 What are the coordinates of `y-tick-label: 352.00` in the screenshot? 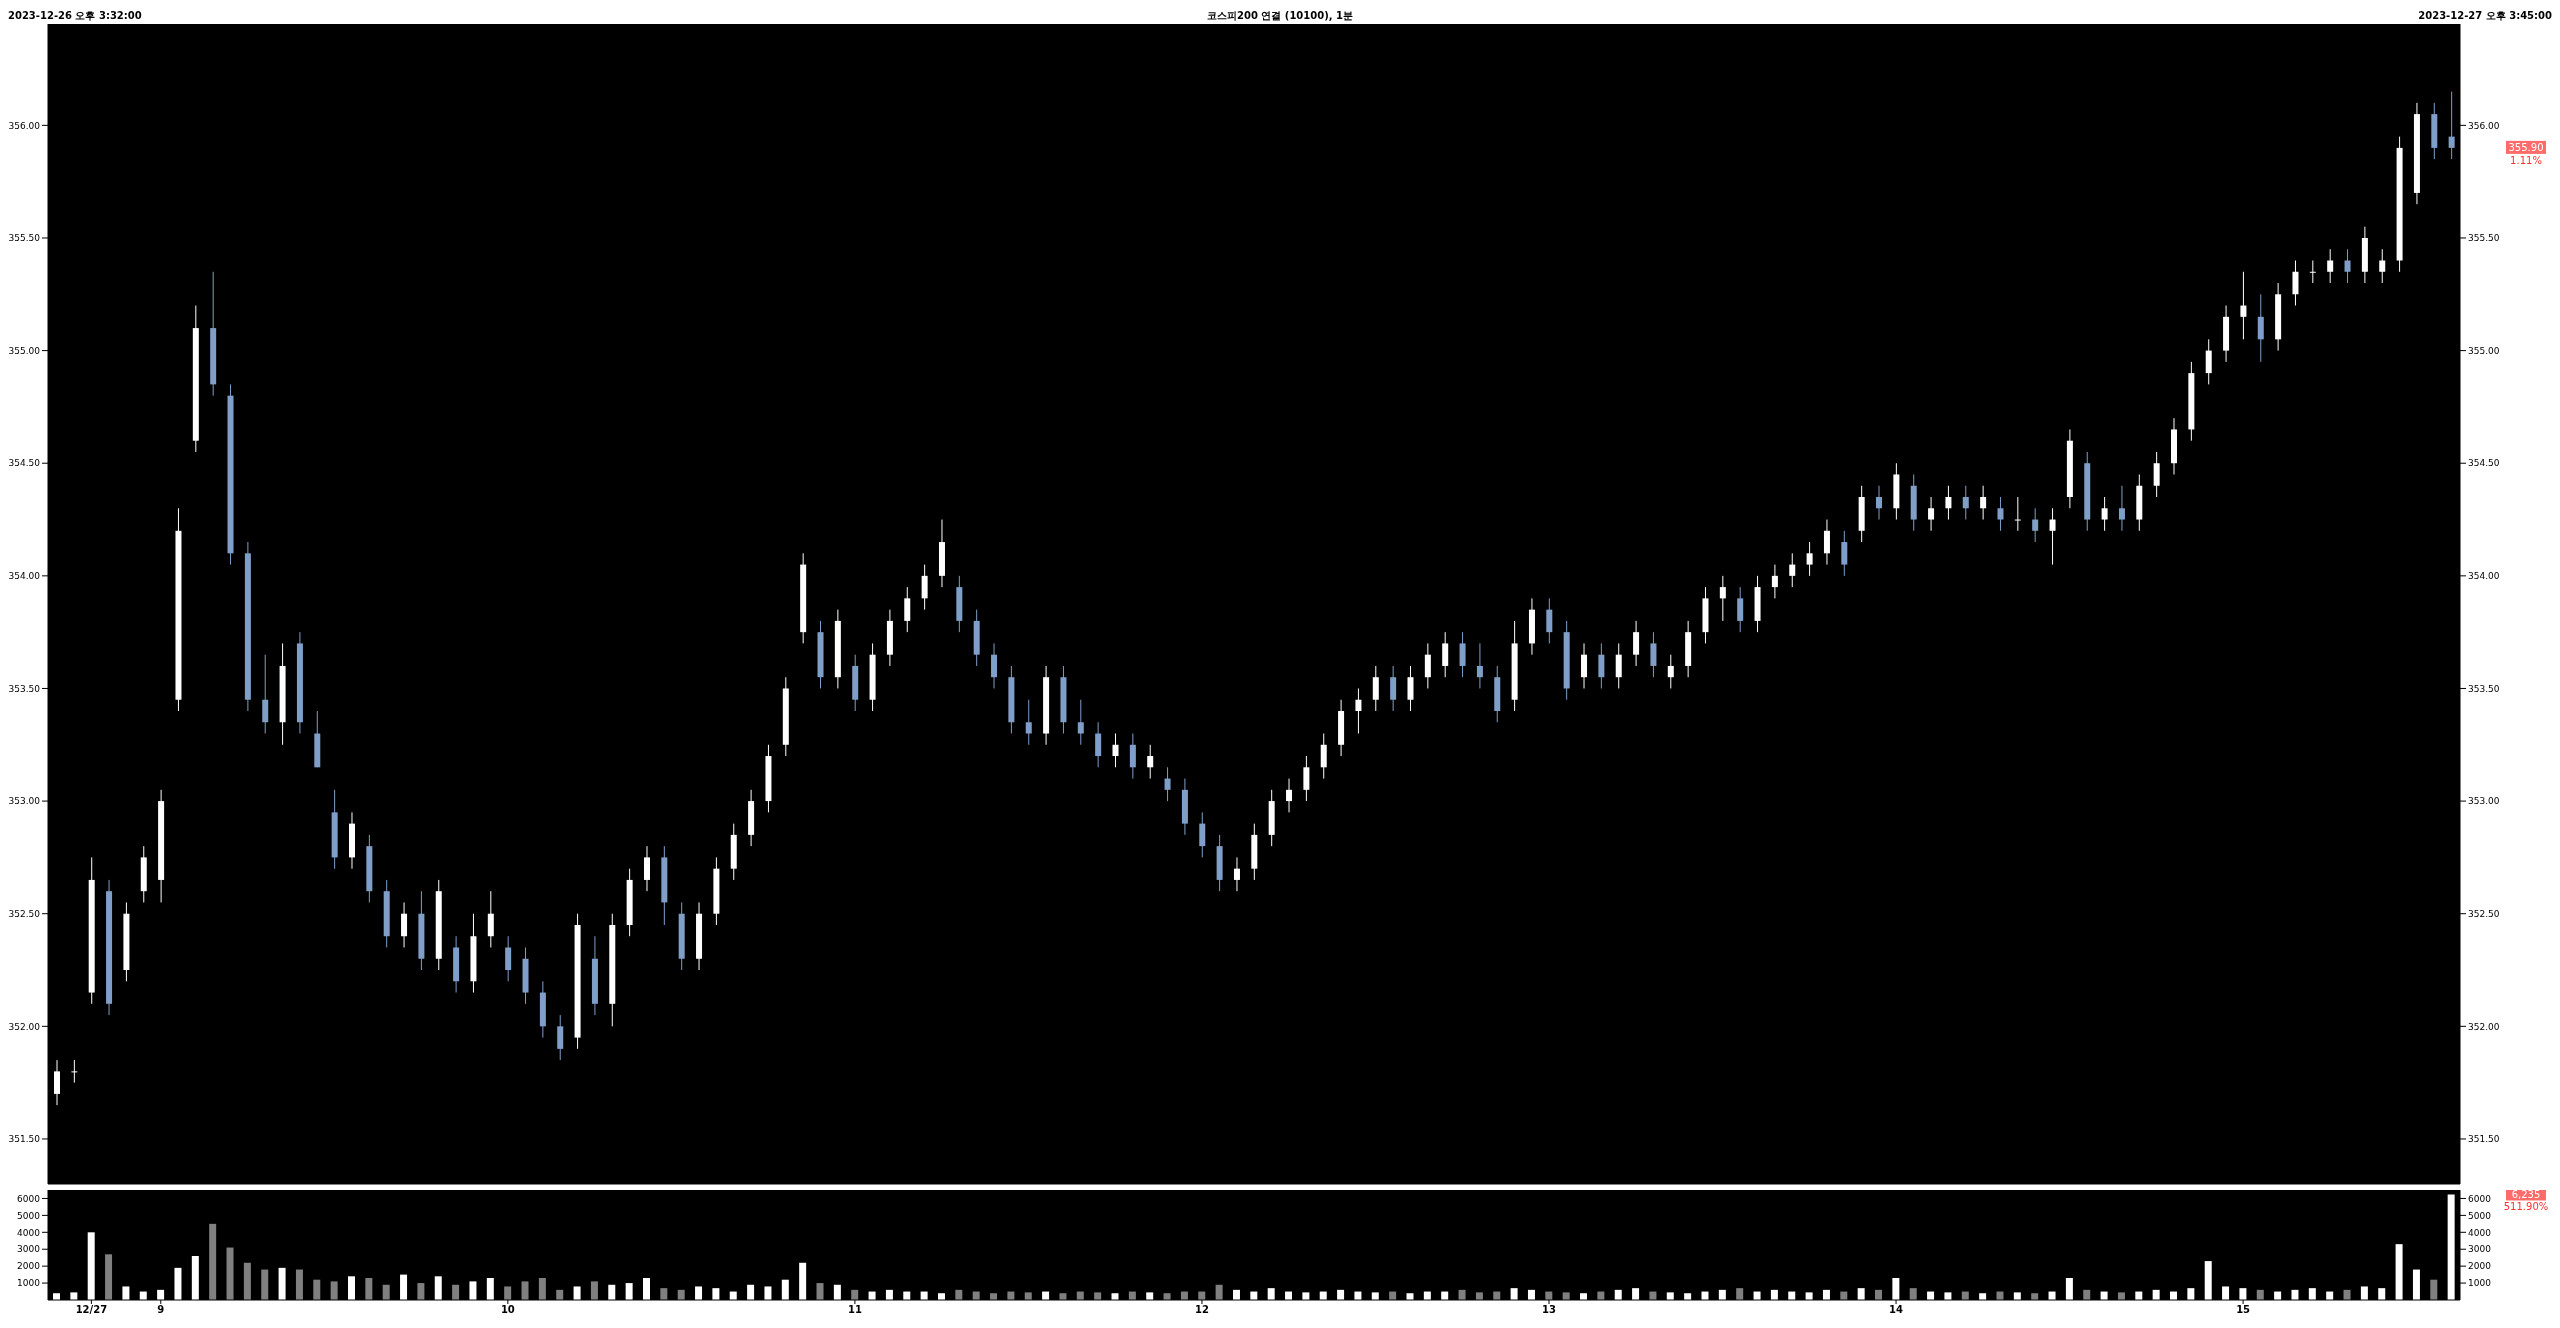 It's located at (24, 1026).